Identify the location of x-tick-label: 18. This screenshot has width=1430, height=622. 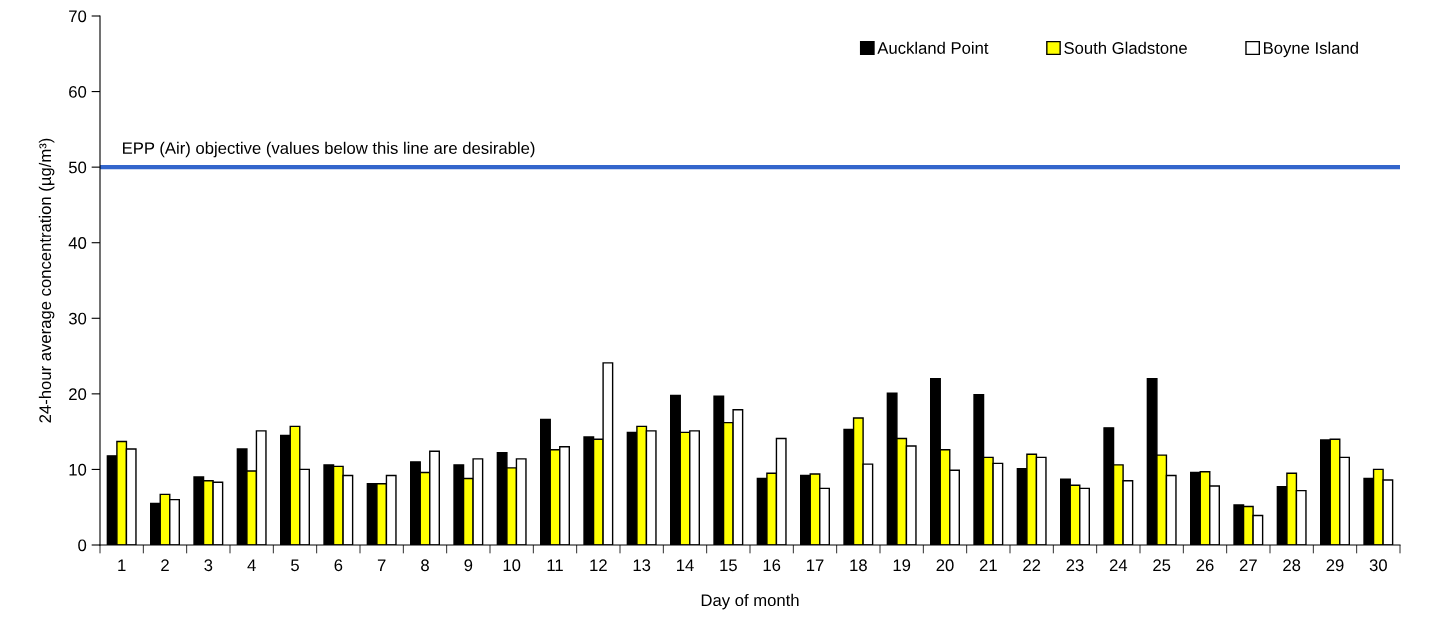
(858, 565).